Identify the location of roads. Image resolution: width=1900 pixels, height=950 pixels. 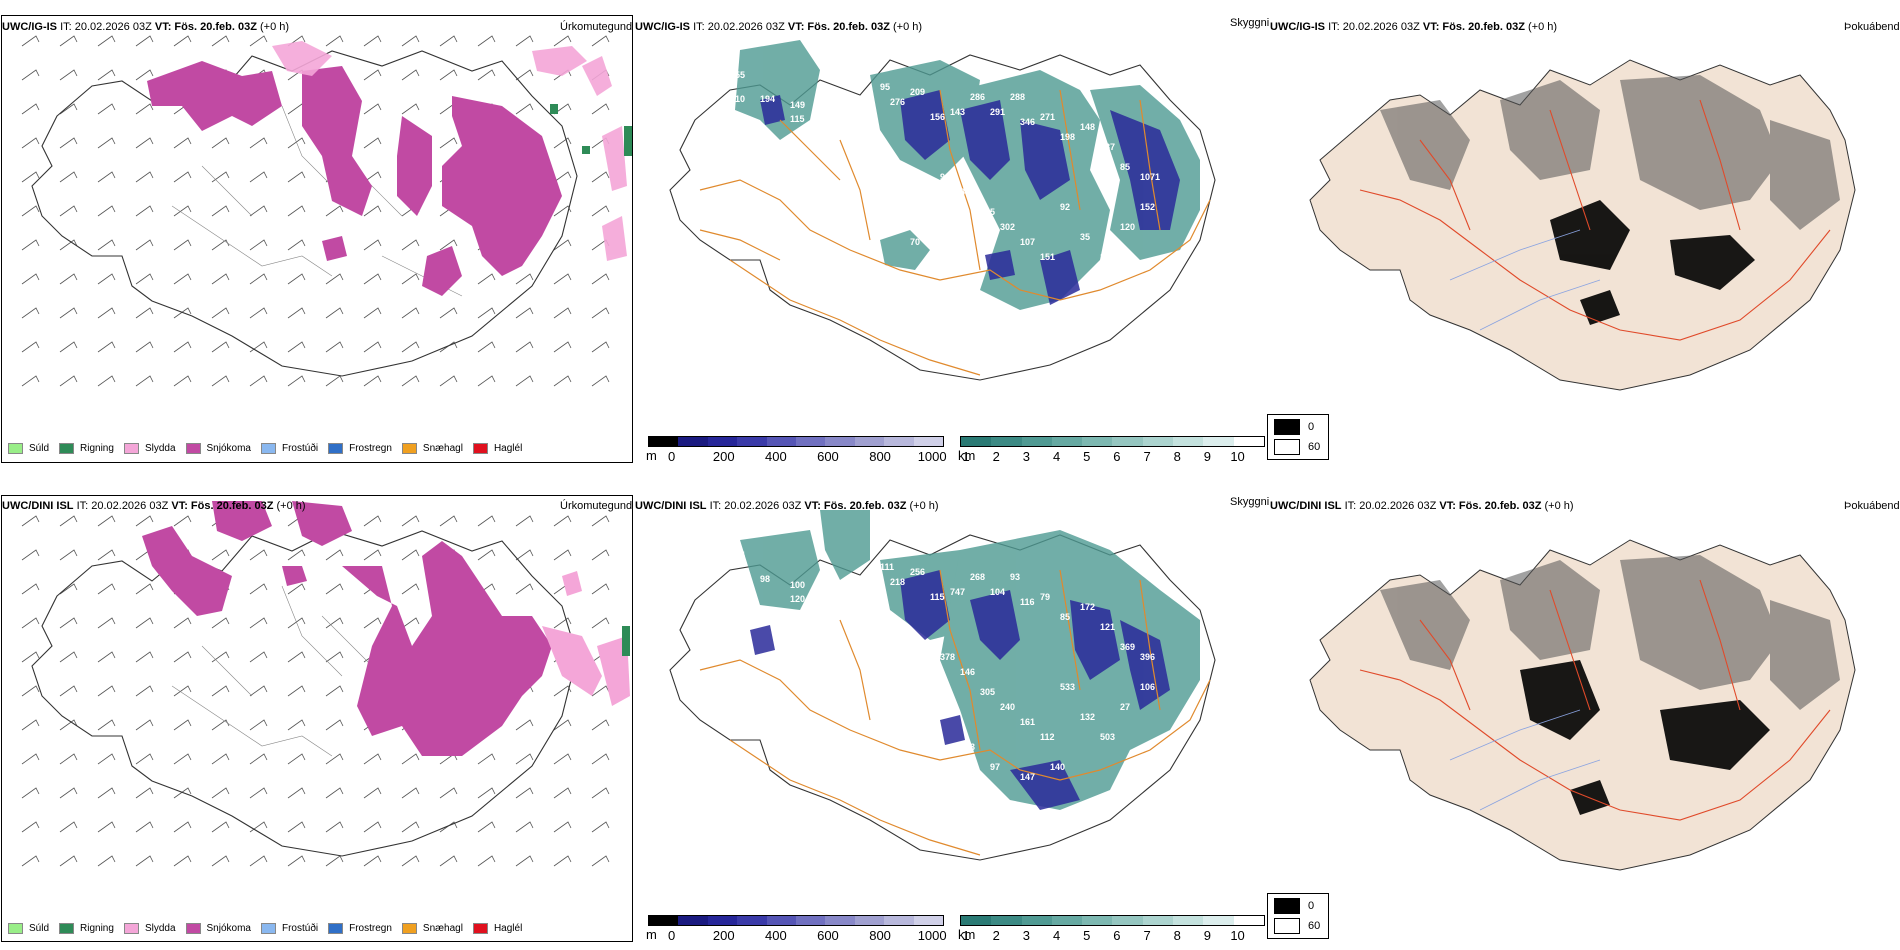
(955, 712).